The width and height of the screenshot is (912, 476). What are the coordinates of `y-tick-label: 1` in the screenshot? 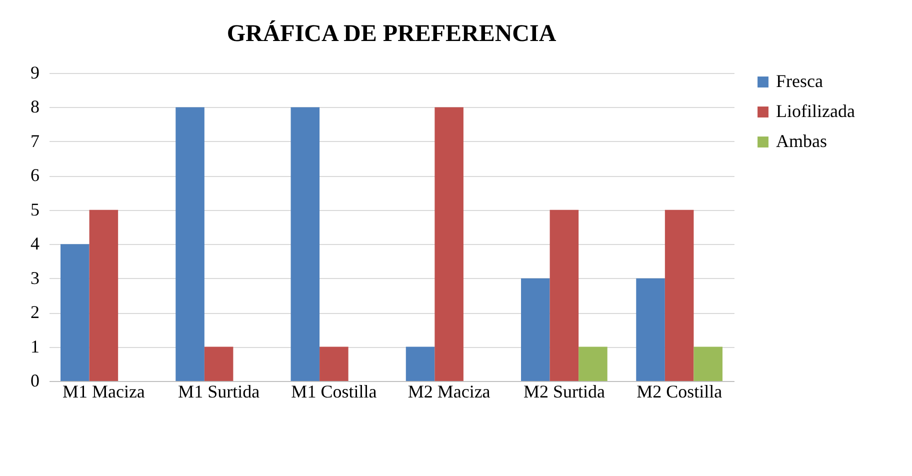 It's located at (35, 346).